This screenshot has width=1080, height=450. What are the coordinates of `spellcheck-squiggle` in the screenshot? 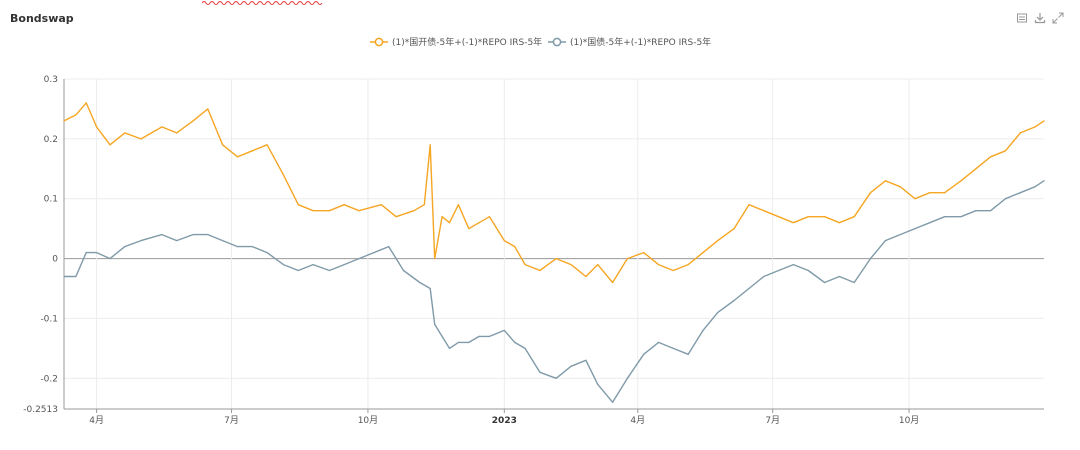 It's located at (262, 3).